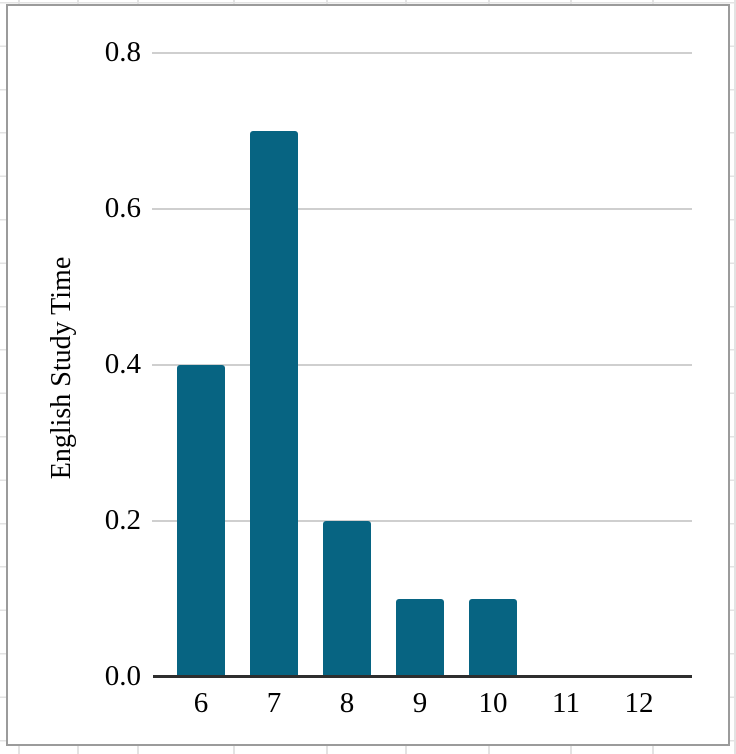  What do you see at coordinates (274, 703) in the screenshot?
I see `x-tick-label: 7` at bounding box center [274, 703].